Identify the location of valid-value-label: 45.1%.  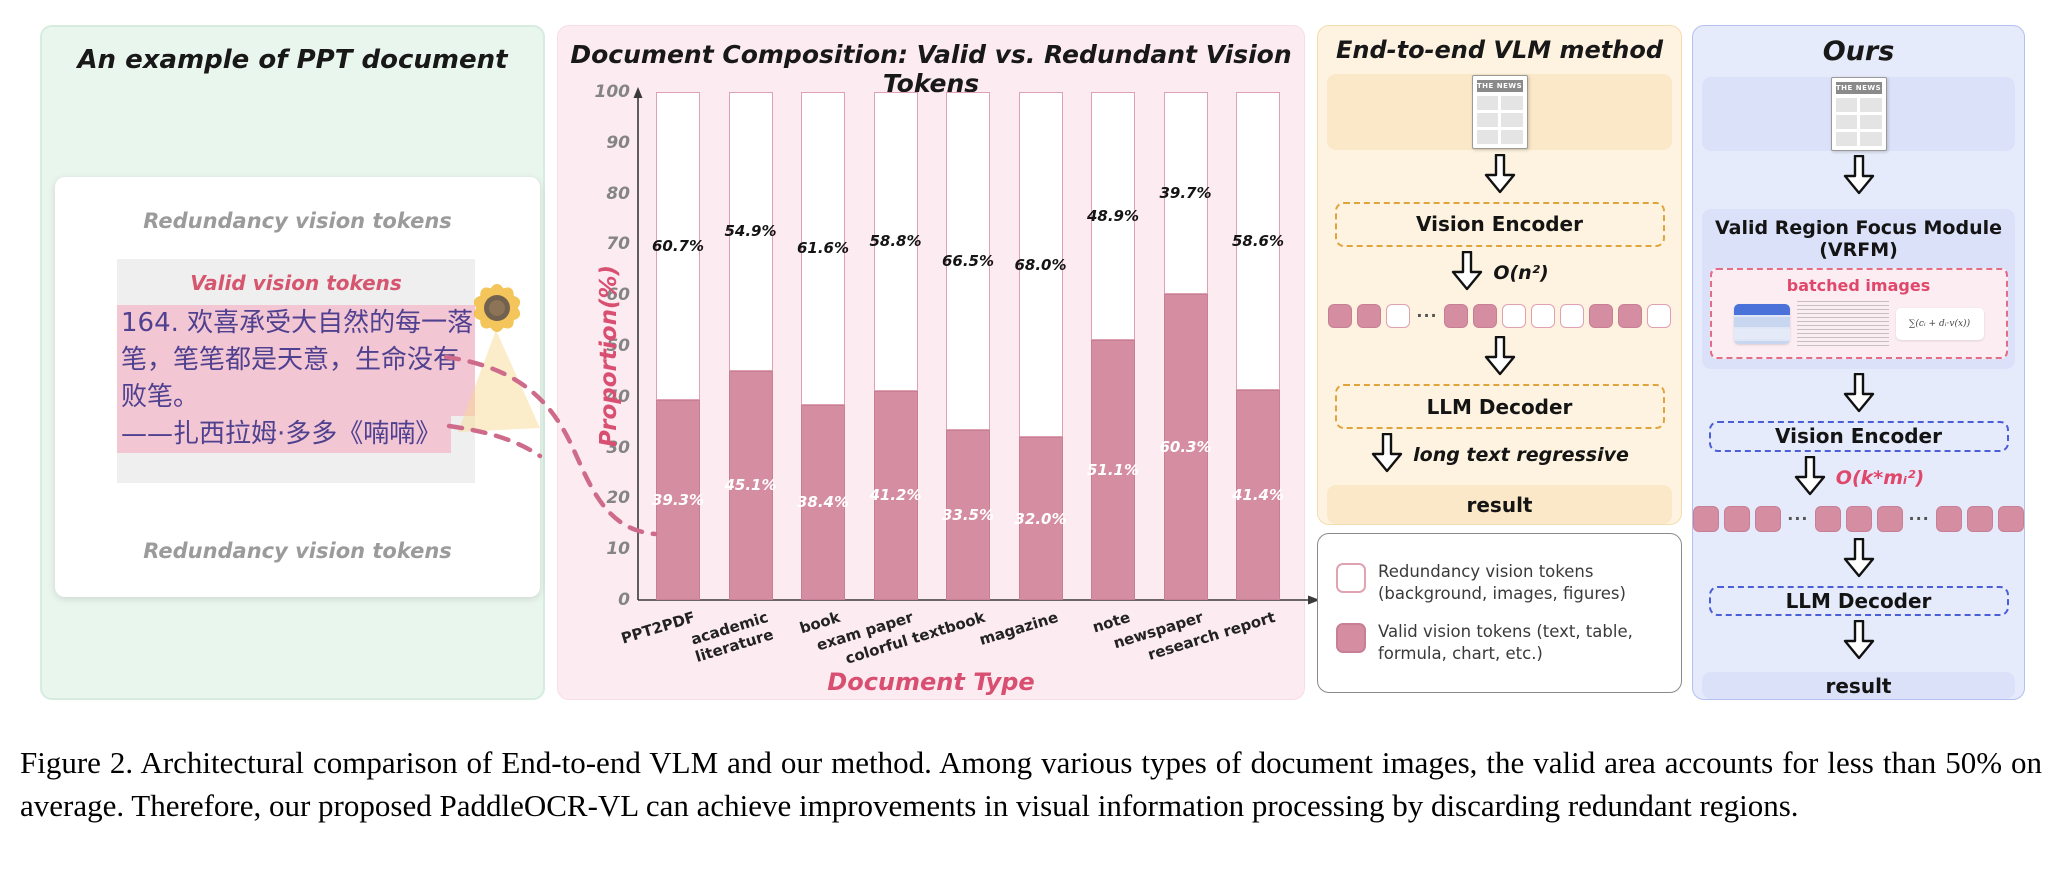
(750, 485).